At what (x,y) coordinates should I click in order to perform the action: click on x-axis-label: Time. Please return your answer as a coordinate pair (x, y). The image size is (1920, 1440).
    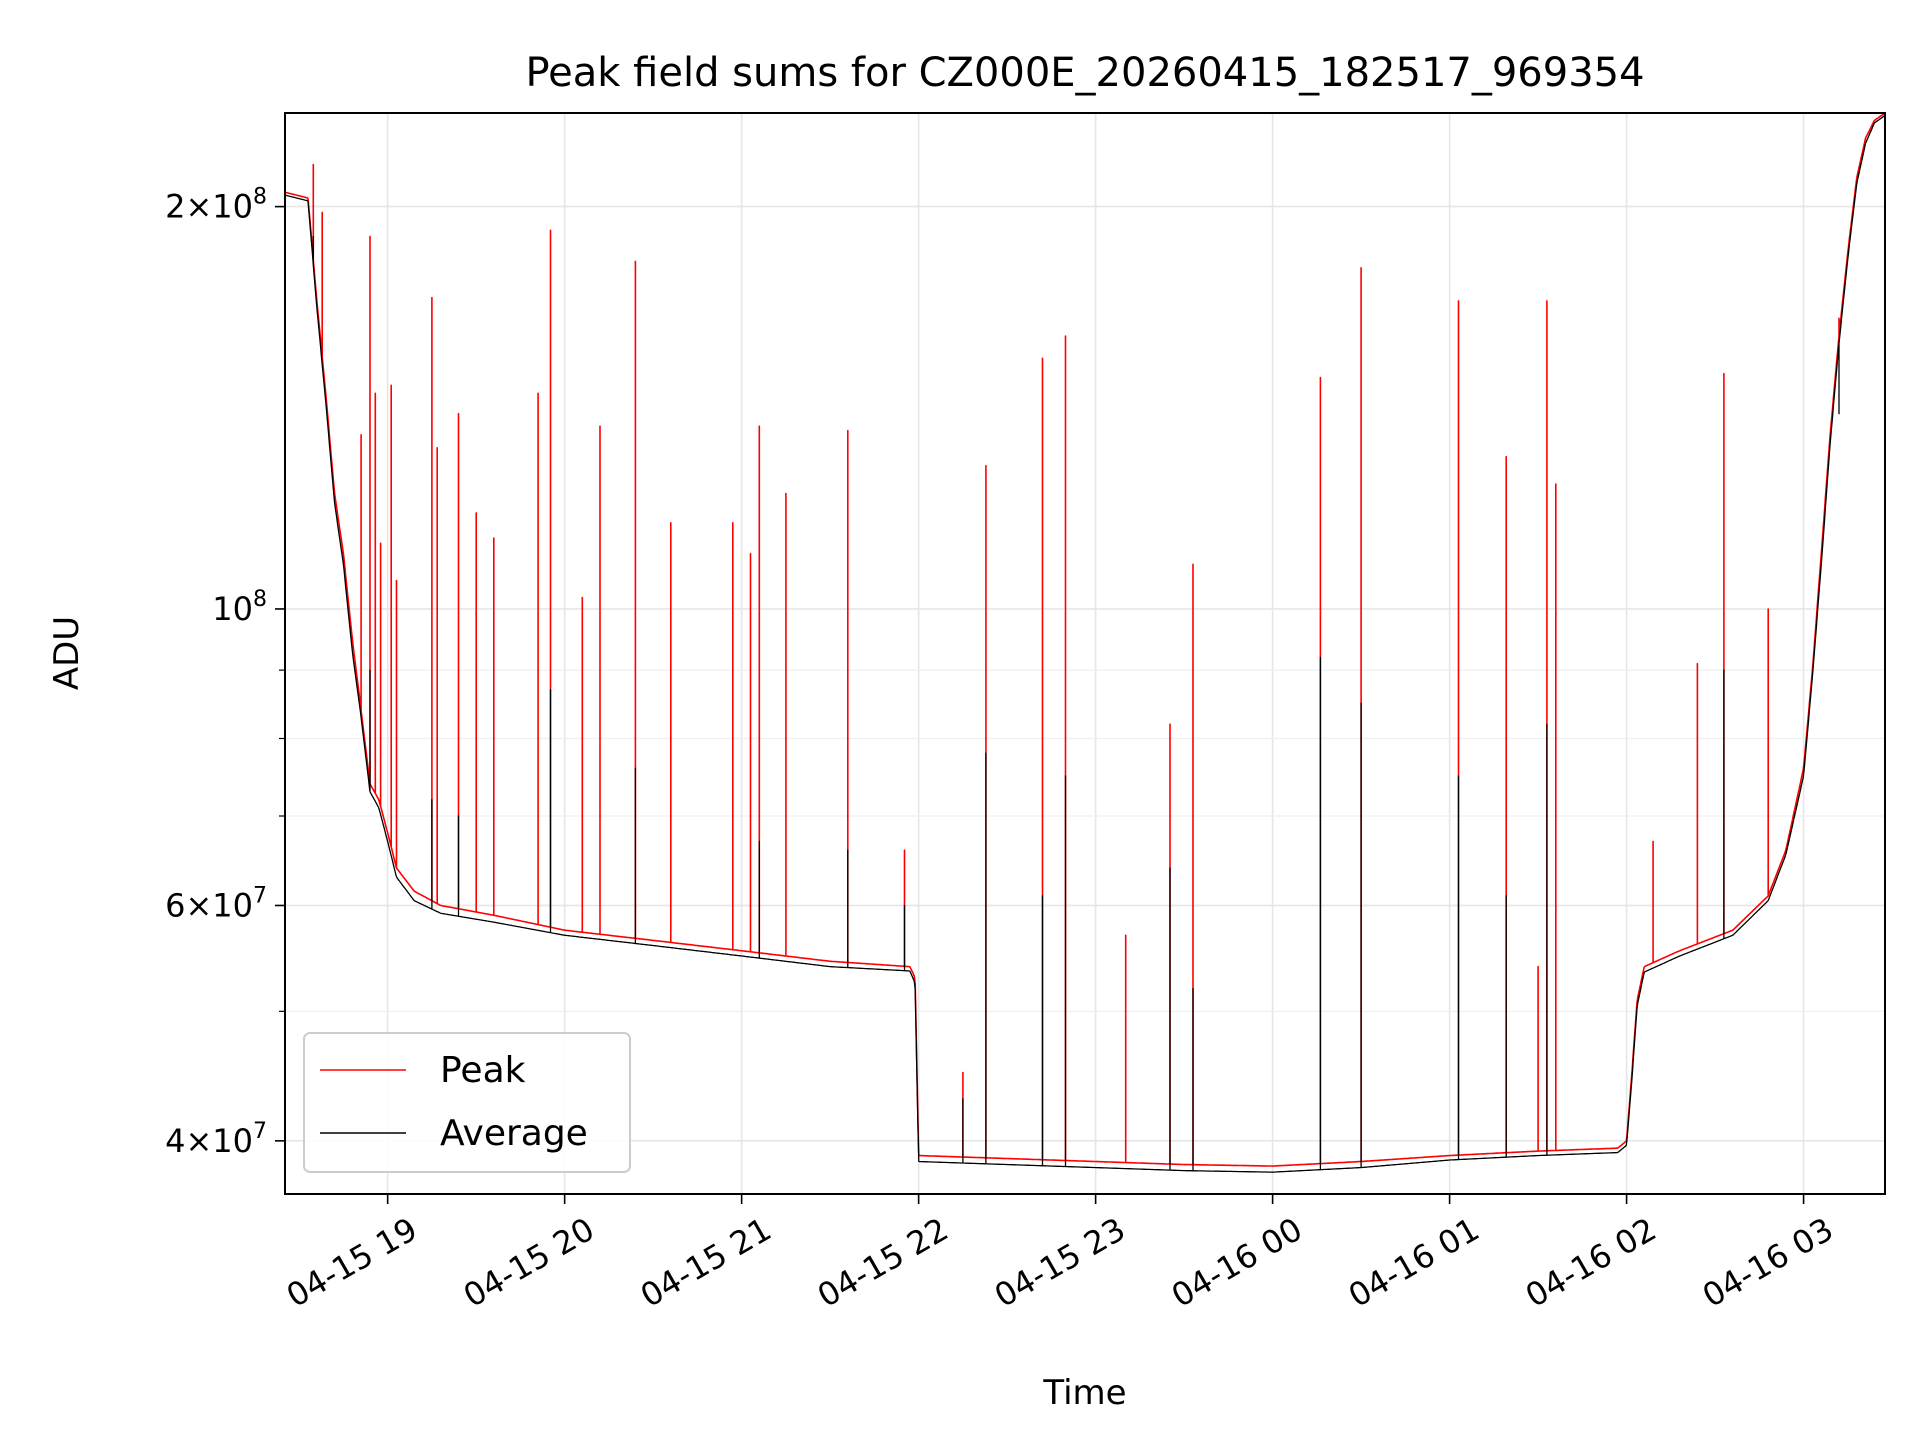
    Looking at the image, I should click on (1084, 1393).